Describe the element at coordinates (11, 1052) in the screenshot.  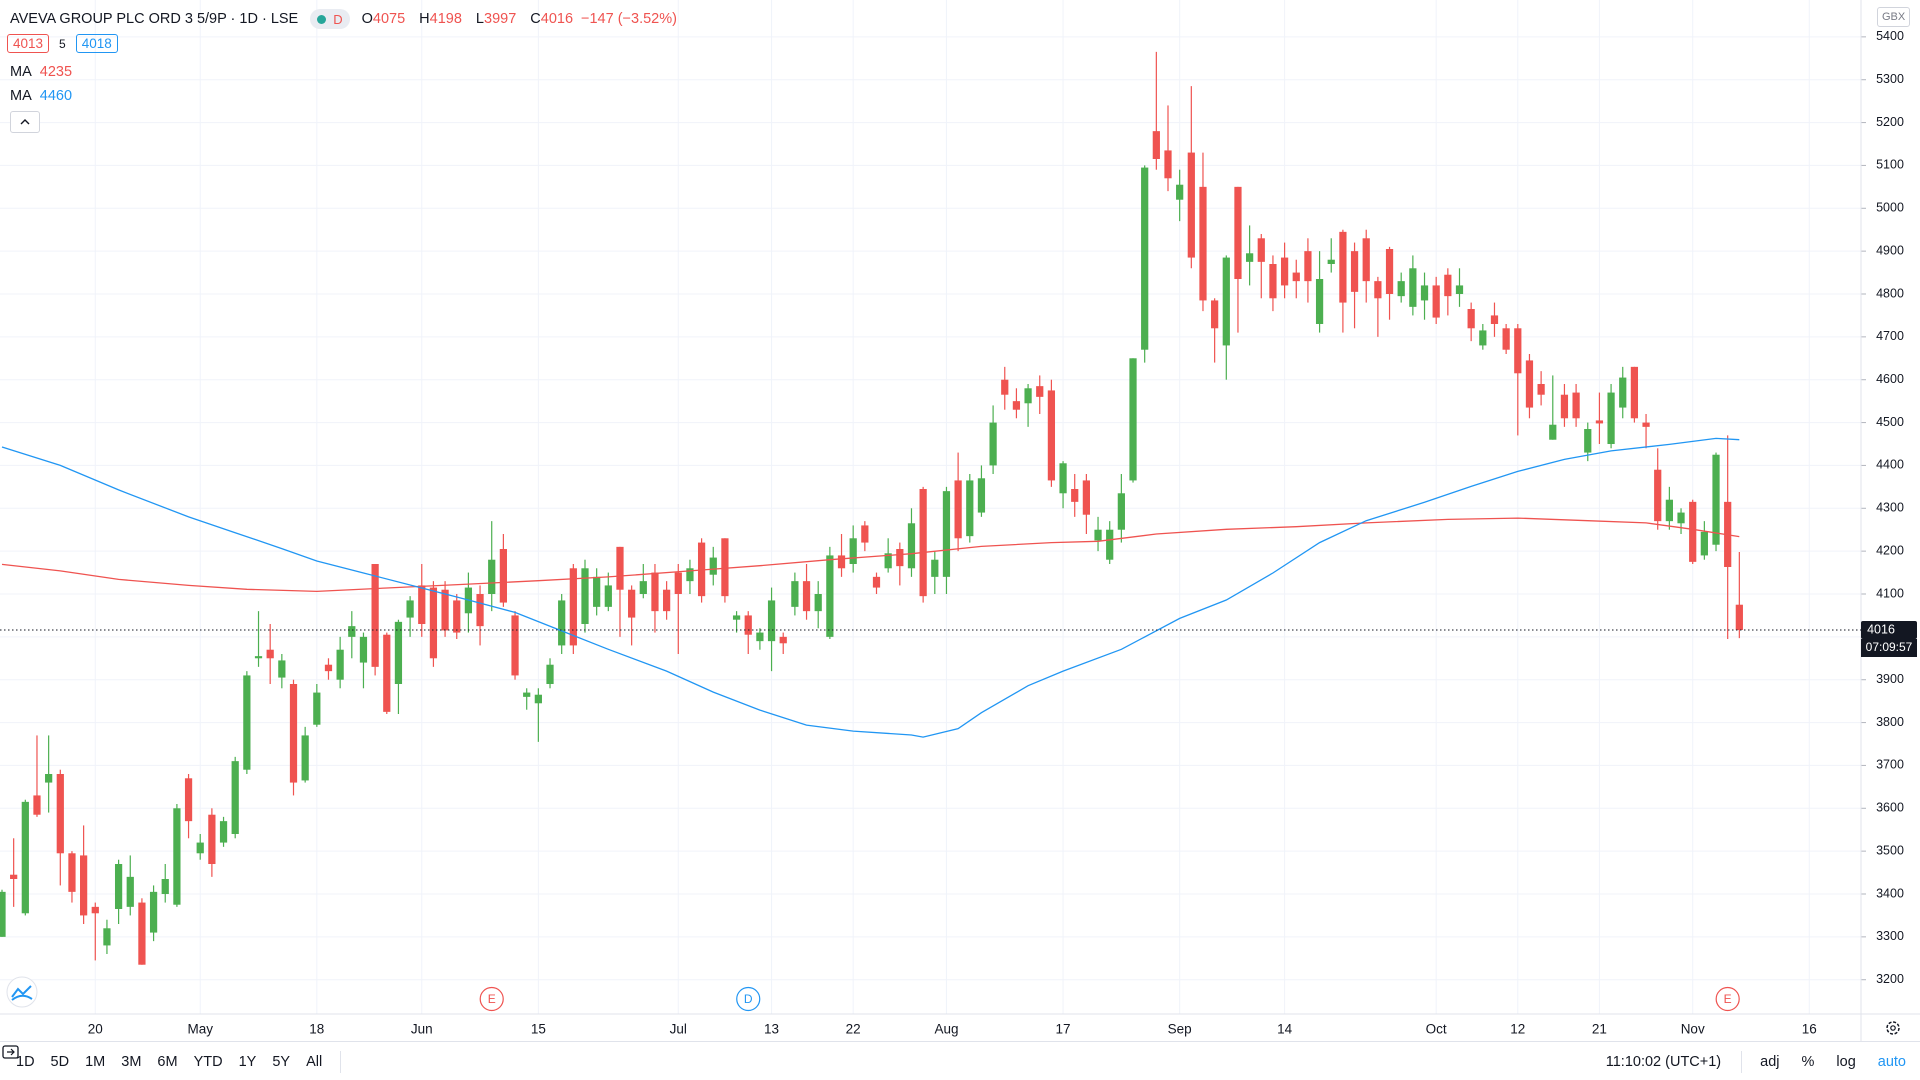
I see `goto-date-icon` at that location.